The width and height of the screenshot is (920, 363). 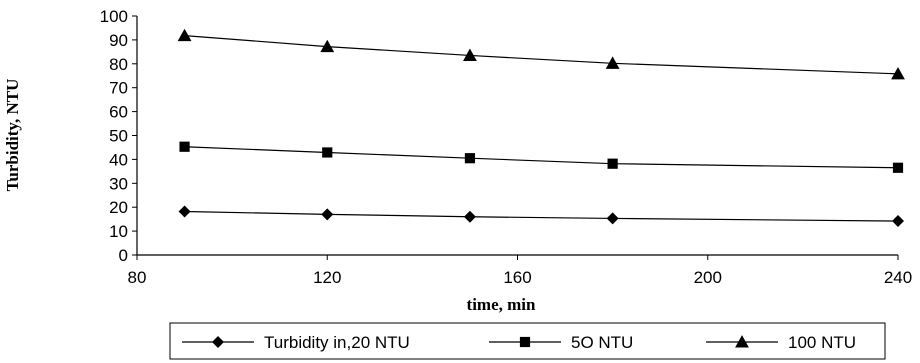 I want to click on x-tick-label: 160, so click(x=517, y=277).